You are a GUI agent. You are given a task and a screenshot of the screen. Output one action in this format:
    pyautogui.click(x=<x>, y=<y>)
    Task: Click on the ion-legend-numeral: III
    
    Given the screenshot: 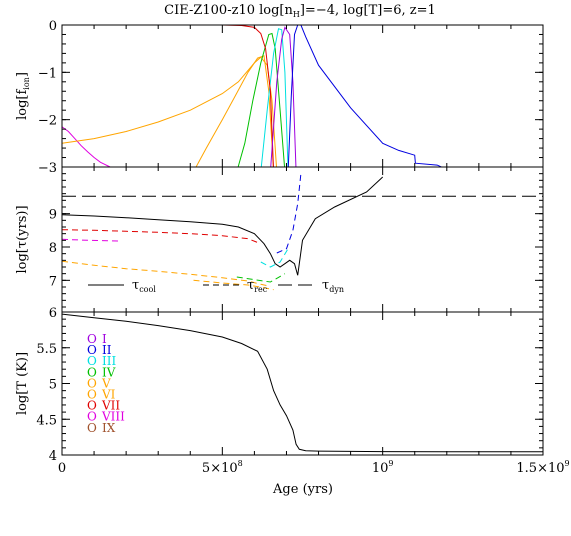 What is the action you would take?
    pyautogui.click(x=109, y=361)
    